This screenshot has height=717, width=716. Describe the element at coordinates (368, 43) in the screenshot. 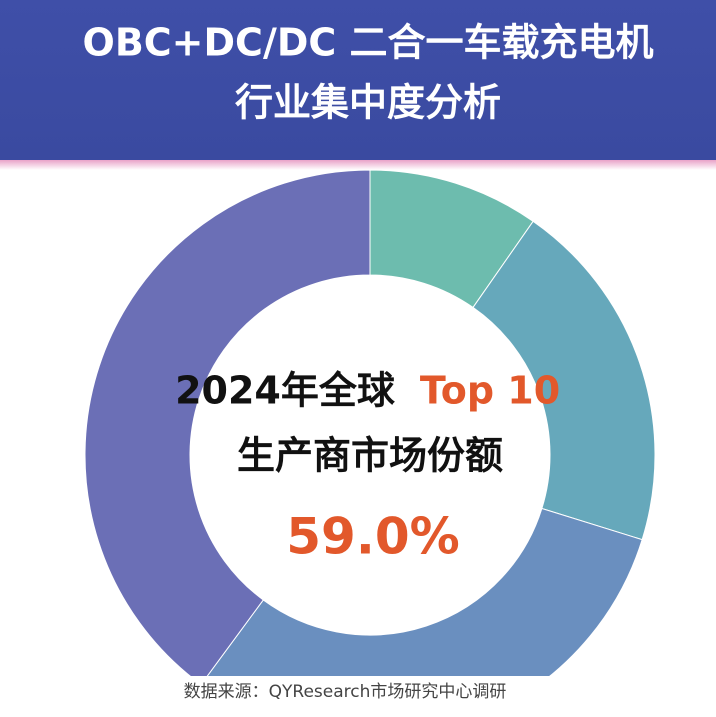

I see `title-line: OBC+DC/DC 二合一车载充电机` at that location.